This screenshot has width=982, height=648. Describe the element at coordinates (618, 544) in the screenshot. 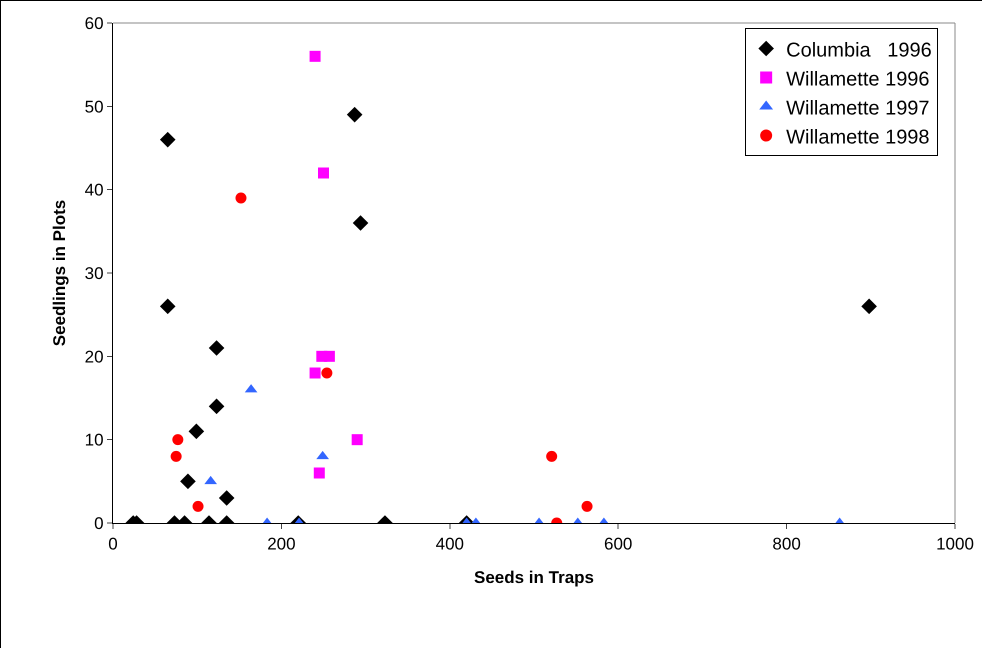

I see `x-tick-label: 600` at that location.